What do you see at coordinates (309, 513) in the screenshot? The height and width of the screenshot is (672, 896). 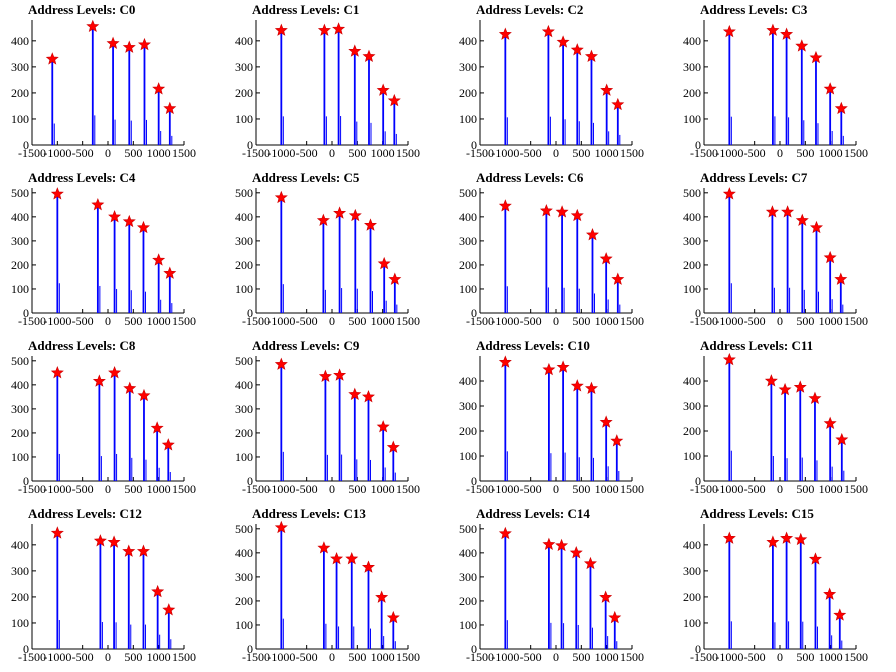 I see `panel-title: Address Levels: C13` at bounding box center [309, 513].